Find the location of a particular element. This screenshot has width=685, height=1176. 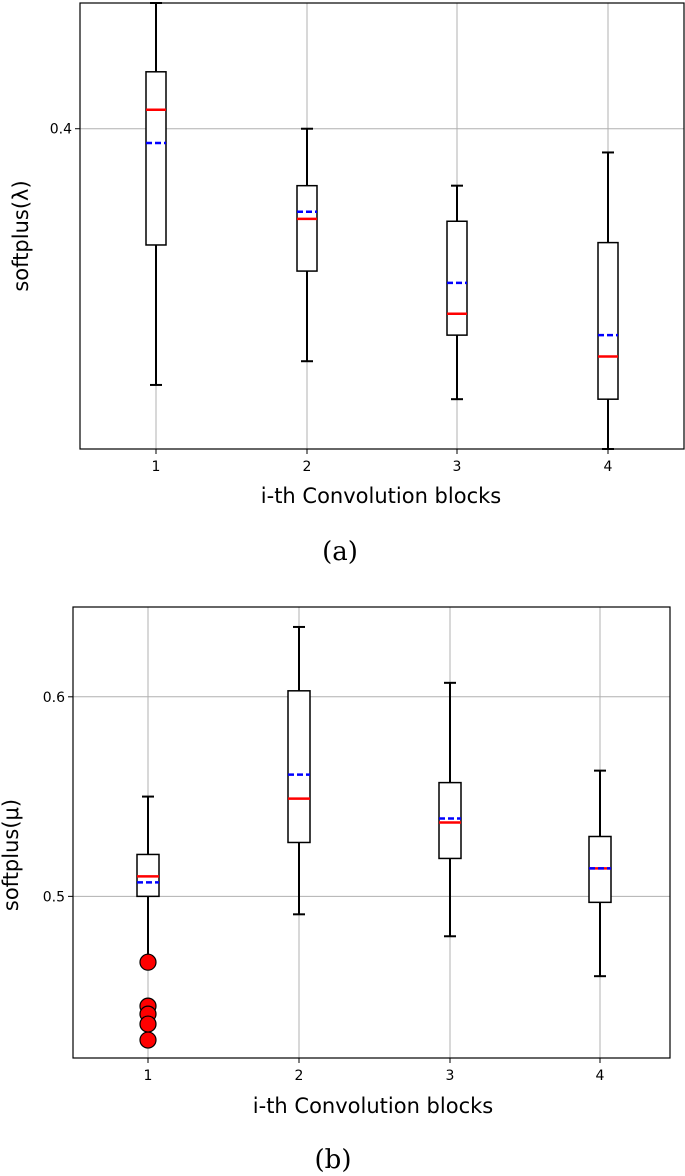

panel-b-caption: (b) is located at coordinates (333, 1160).